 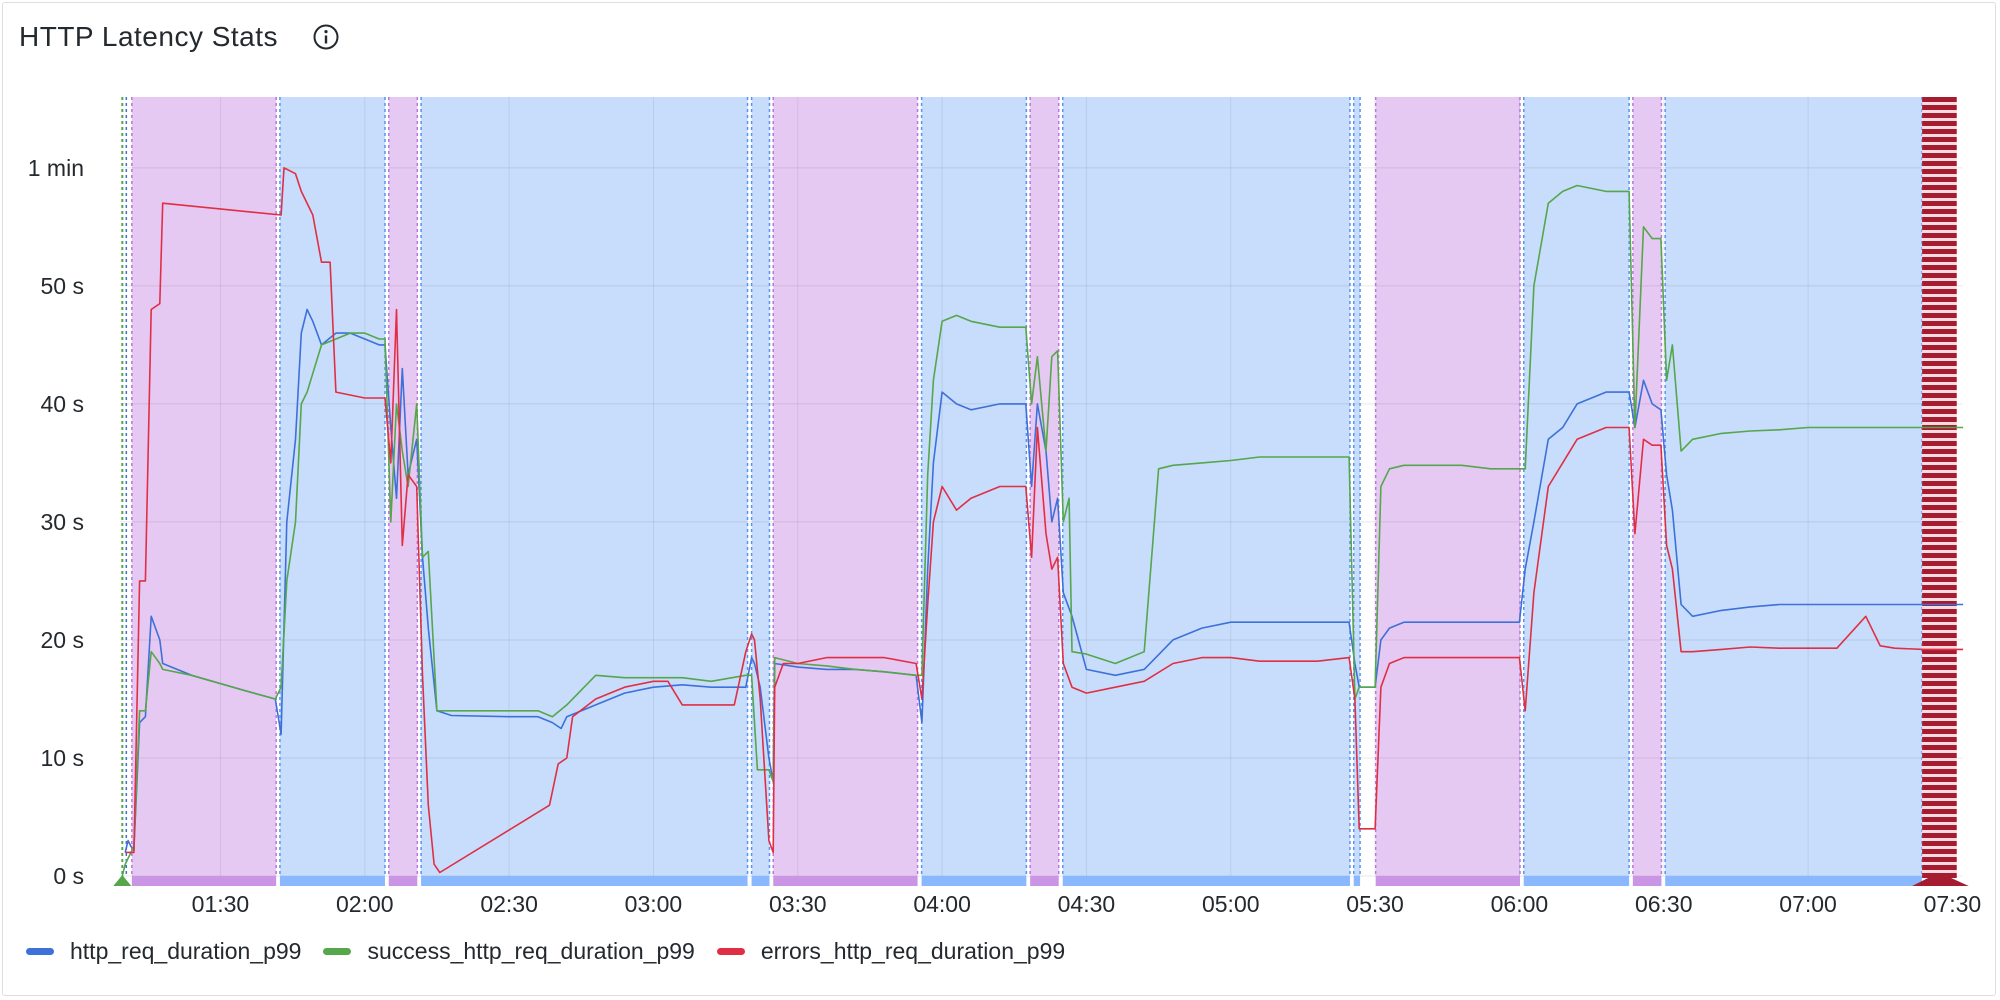 I want to click on y-tick-label: 30 s, so click(x=62, y=522).